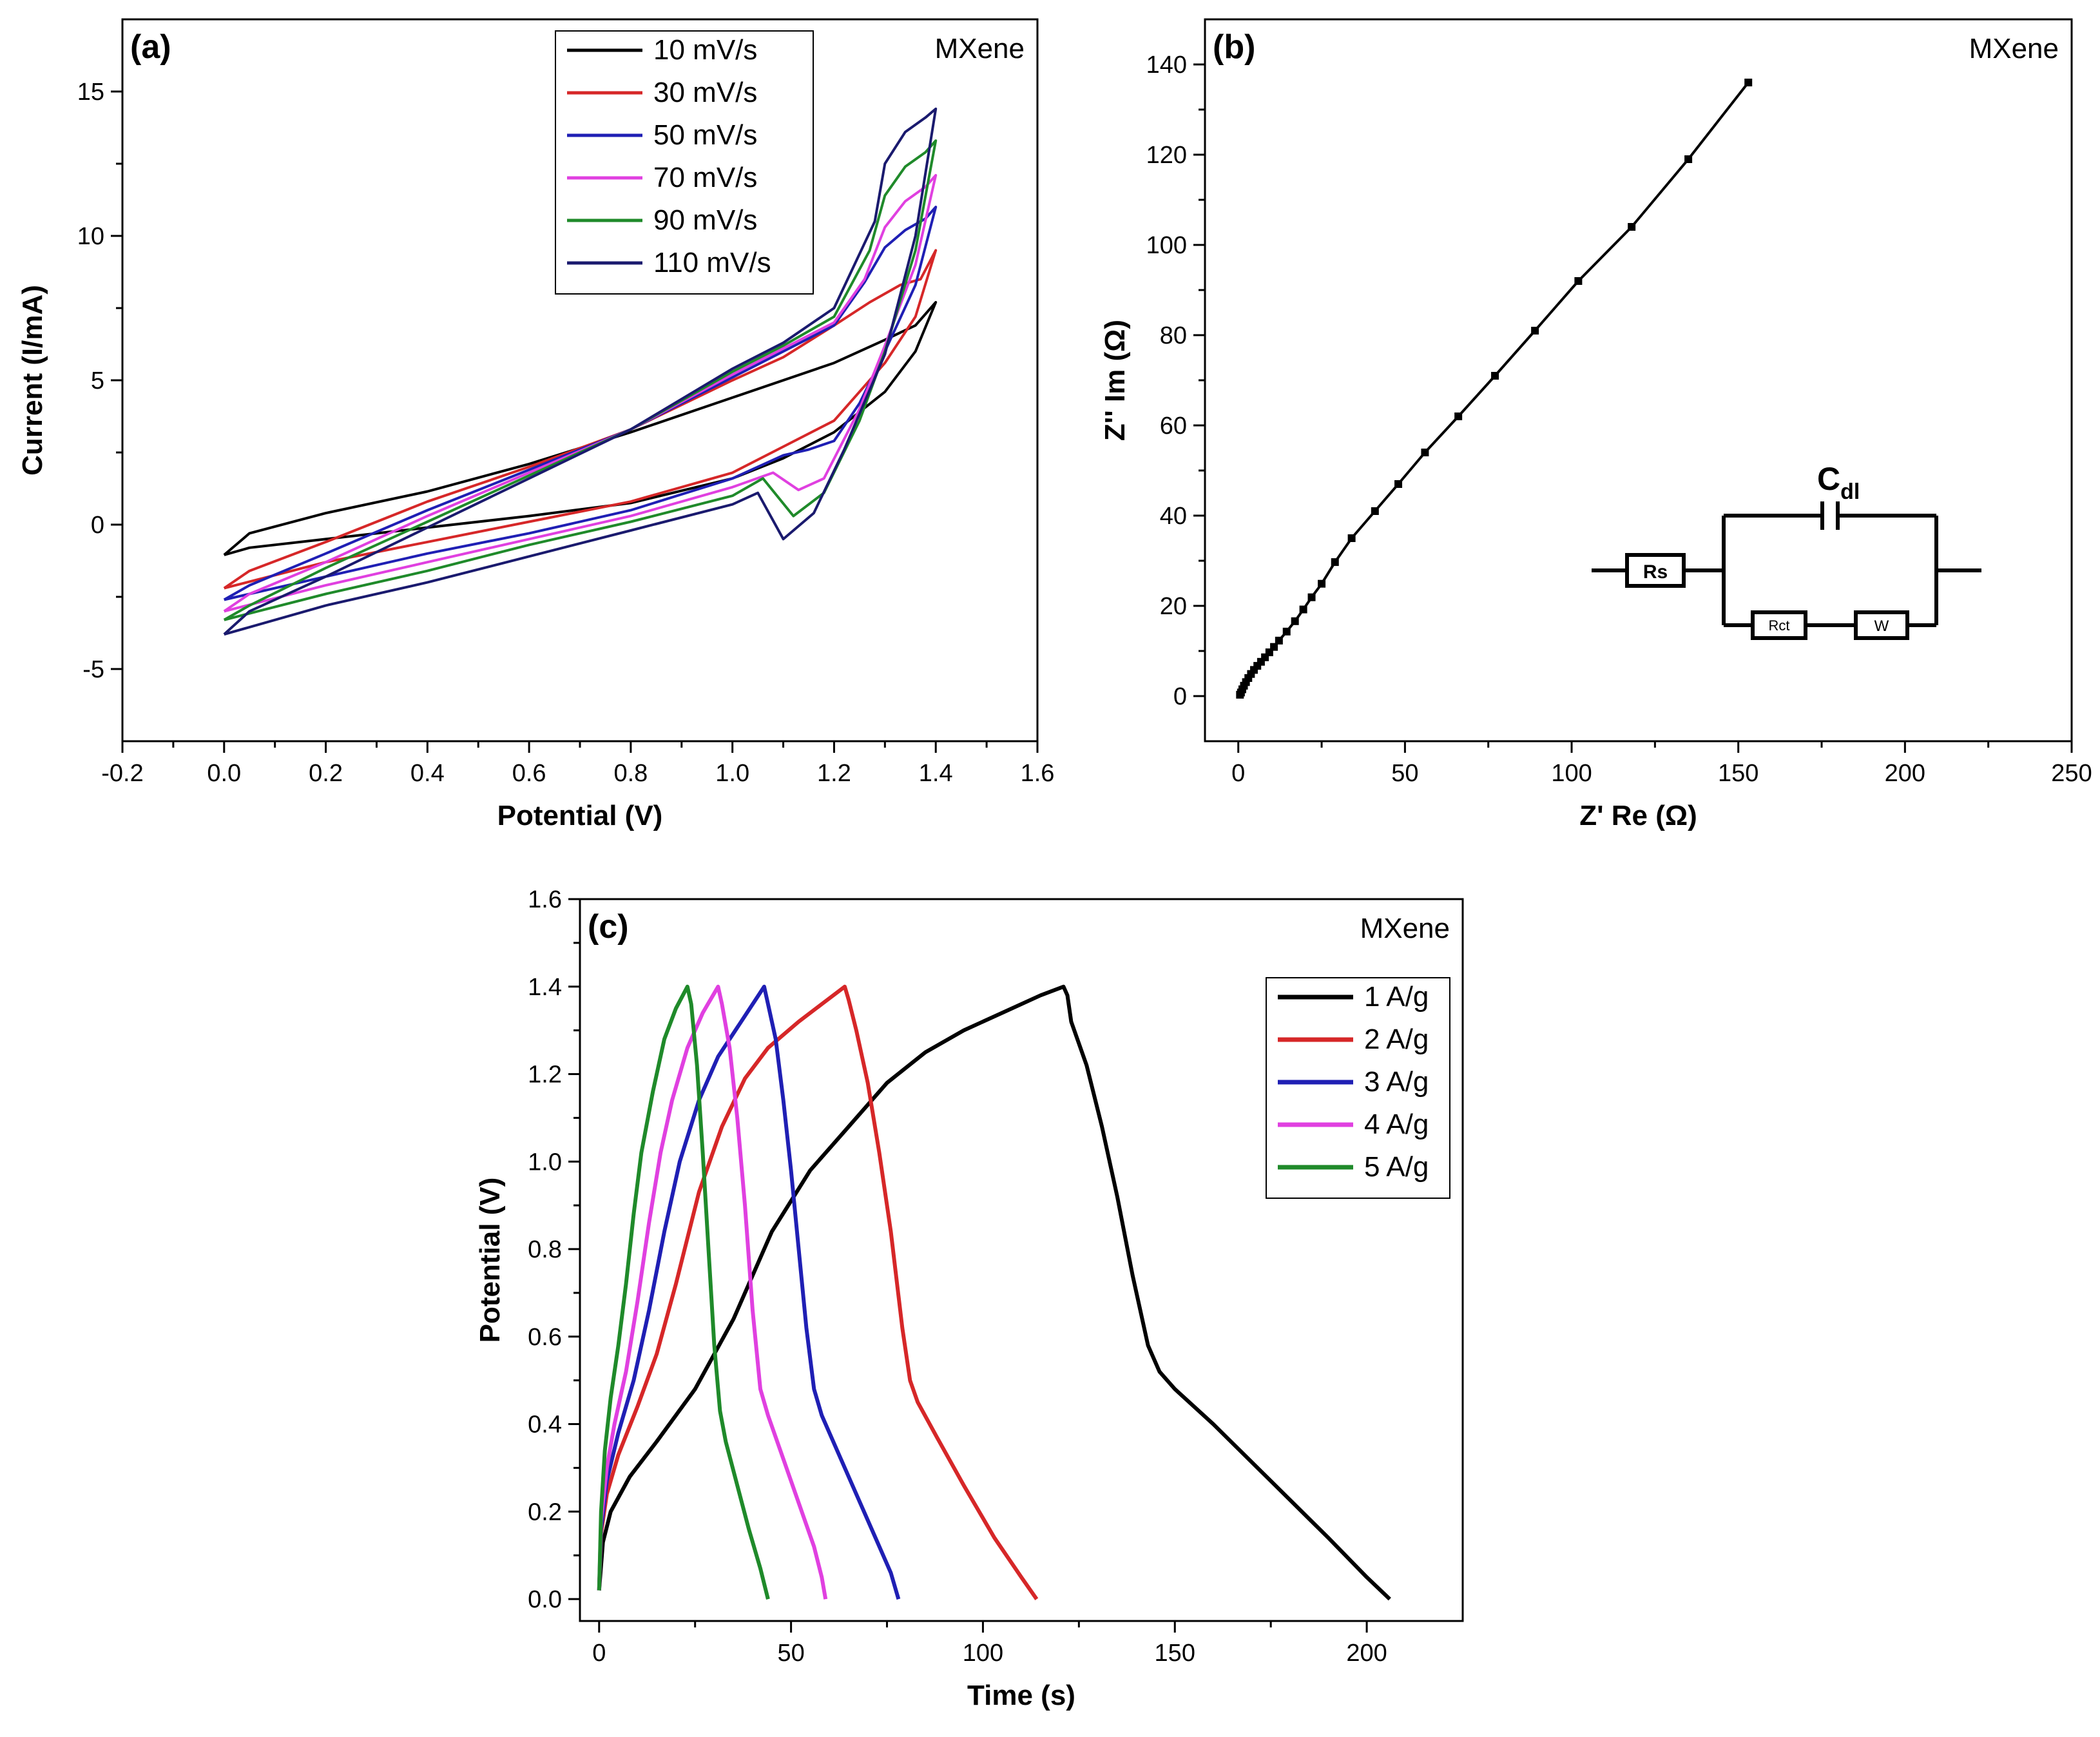 This screenshot has height=1737, width=2100. I want to click on x-tick-label: 250, so click(2071, 773).